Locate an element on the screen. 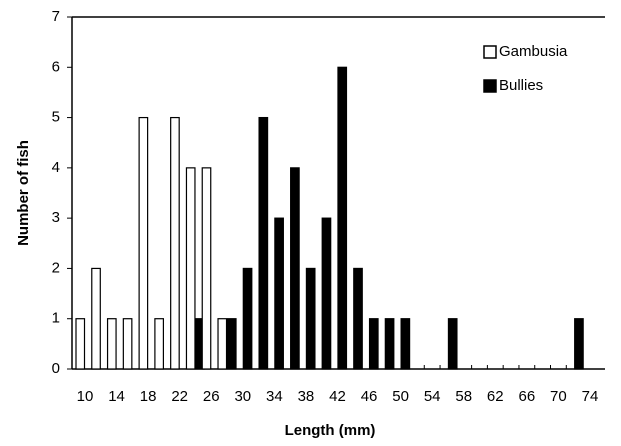  x-tick-label: 62 is located at coordinates (495, 396).